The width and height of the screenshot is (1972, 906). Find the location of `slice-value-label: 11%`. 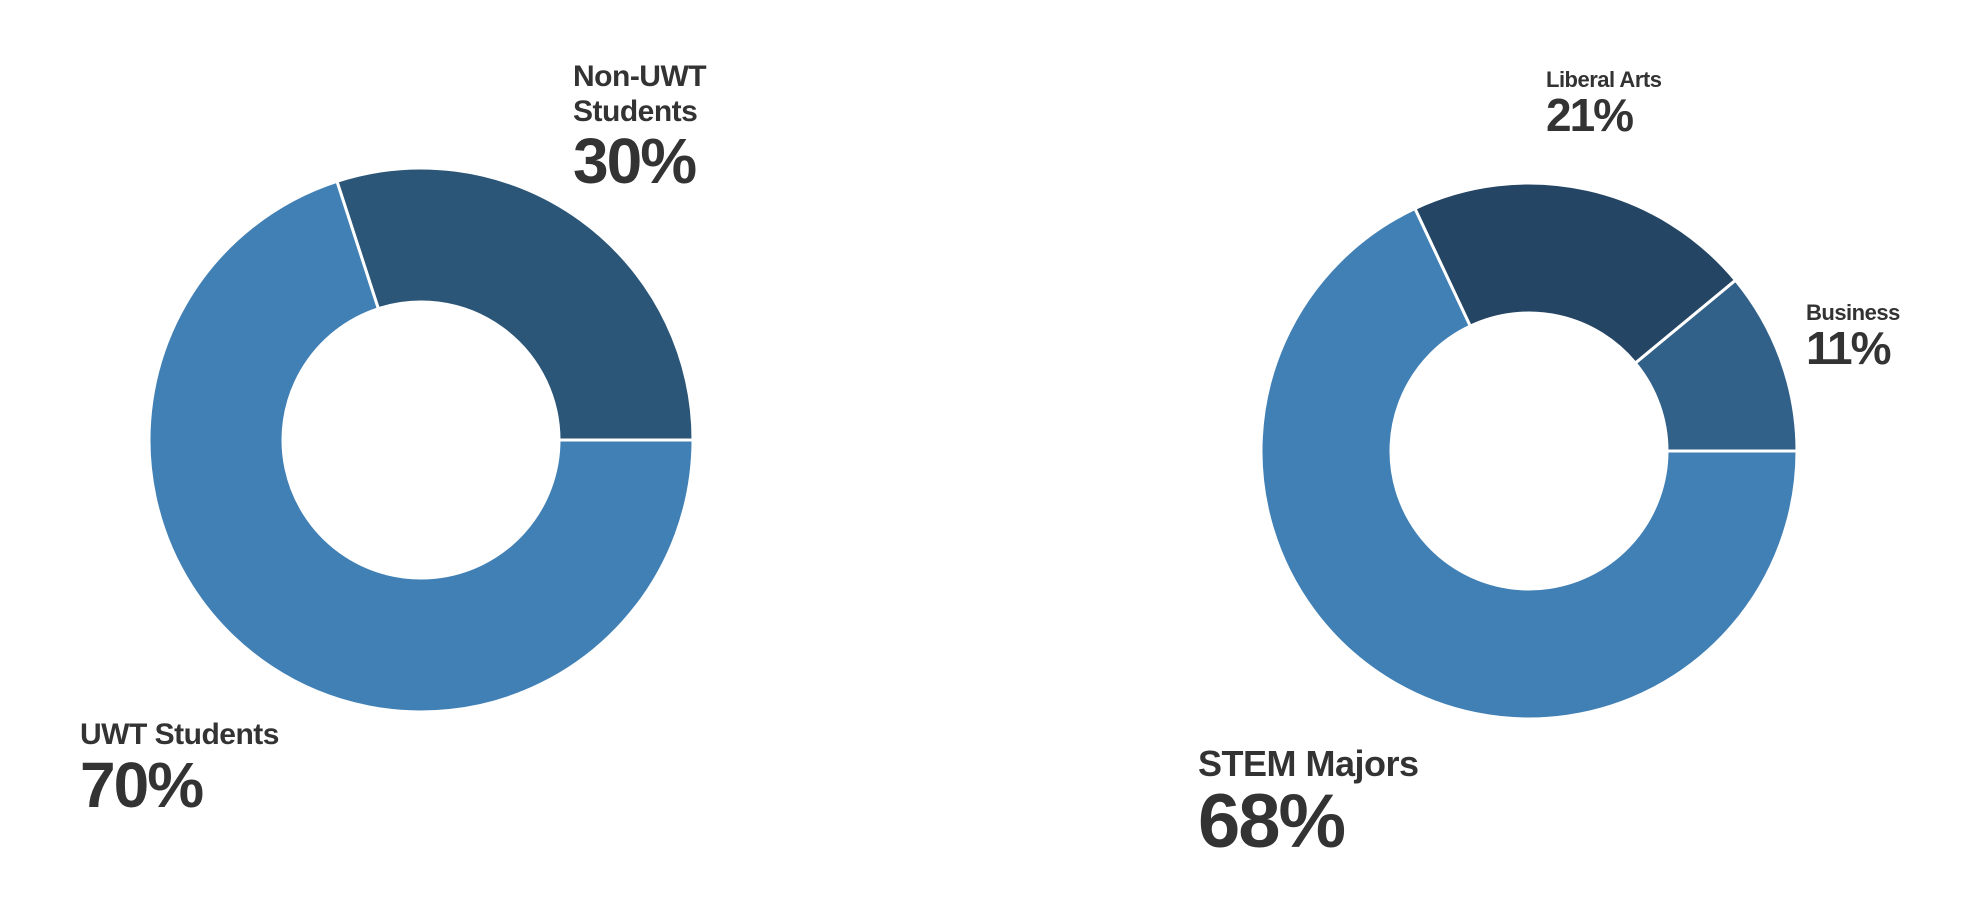

slice-value-label: 11% is located at coordinates (1849, 348).